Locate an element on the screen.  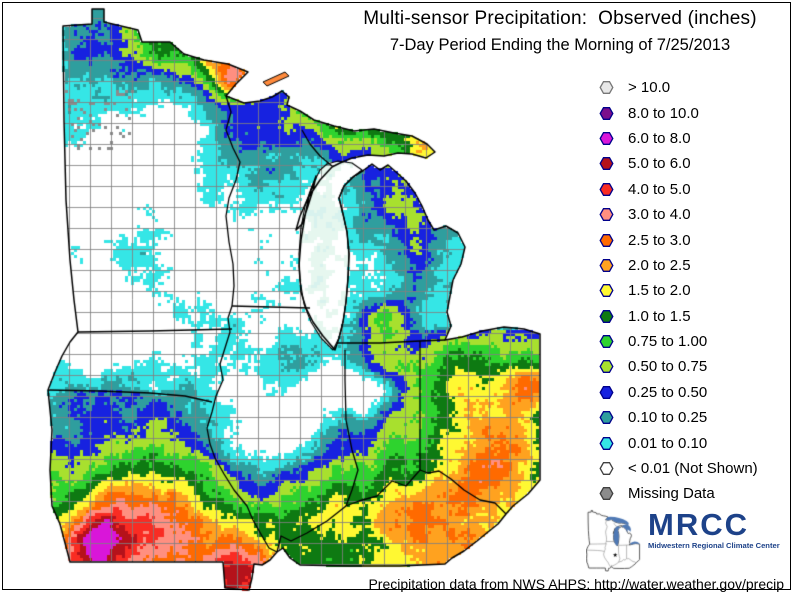
legend-label: 1.5 to 2.0 is located at coordinates (659, 291).